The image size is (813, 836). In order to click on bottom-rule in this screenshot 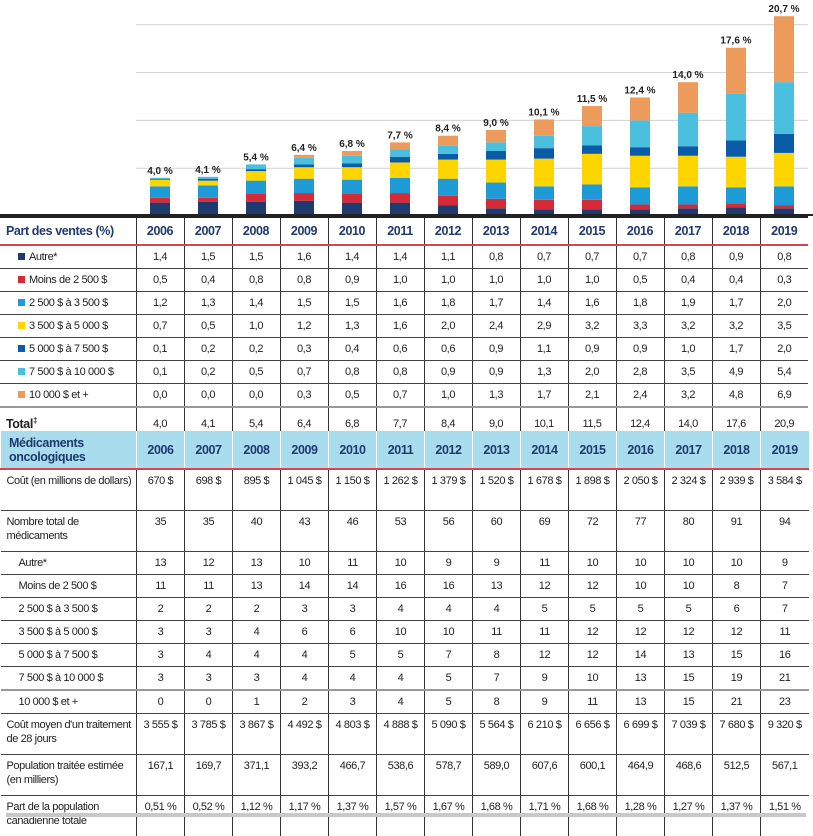, I will do `click(406, 815)`.